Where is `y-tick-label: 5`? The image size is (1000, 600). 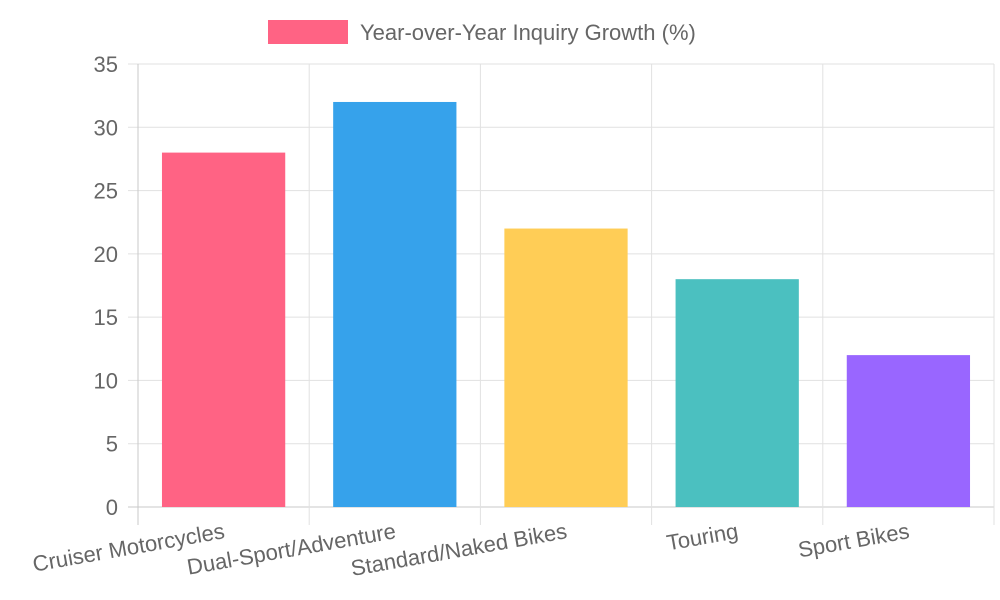
y-tick-label: 5 is located at coordinates (112, 444).